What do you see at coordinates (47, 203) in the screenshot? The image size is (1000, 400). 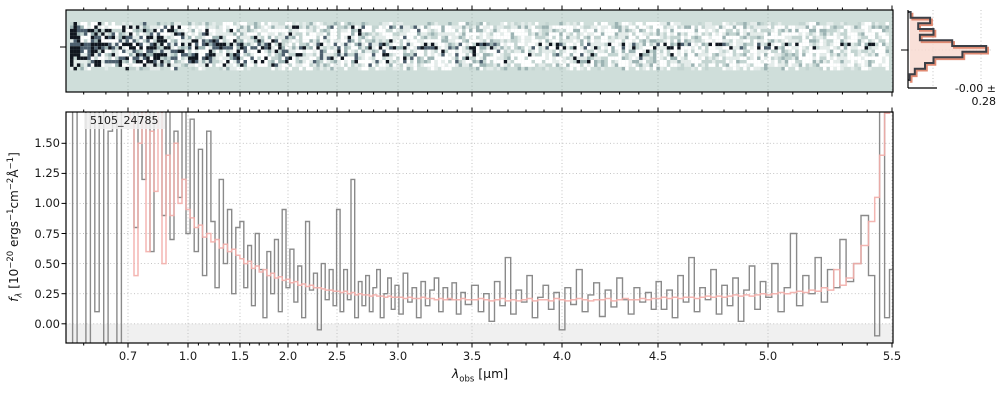 I see `y-tick-label: 1.00` at bounding box center [47, 203].